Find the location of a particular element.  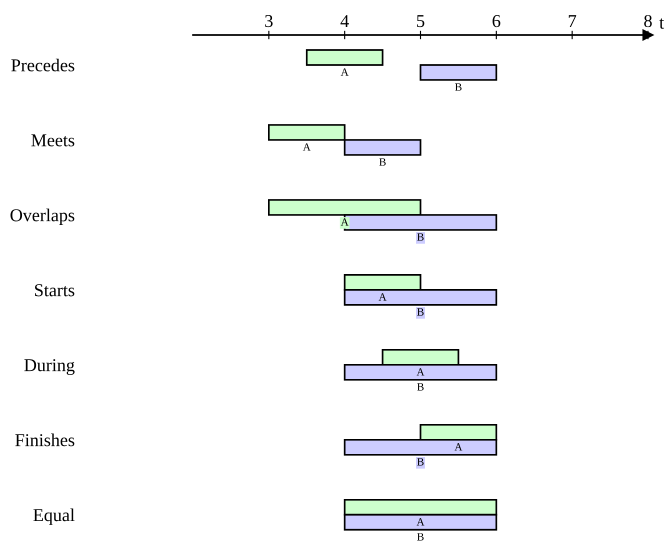

x2-tick-label: 7 is located at coordinates (572, 21).